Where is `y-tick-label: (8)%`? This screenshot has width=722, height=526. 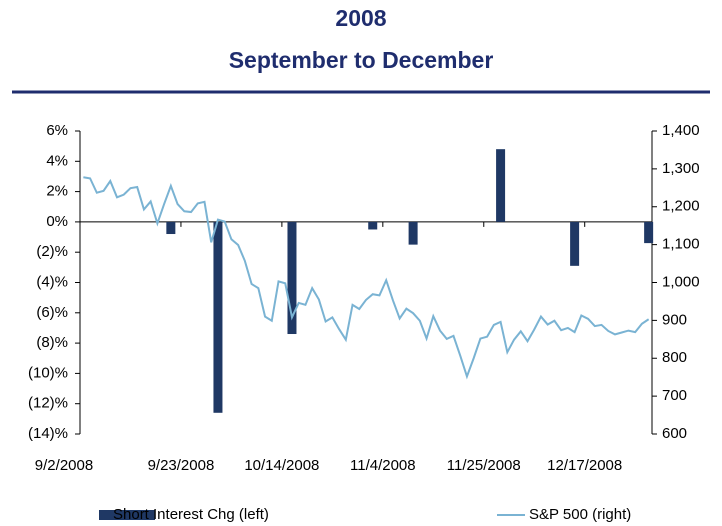 y-tick-label: (8)% is located at coordinates (52, 342).